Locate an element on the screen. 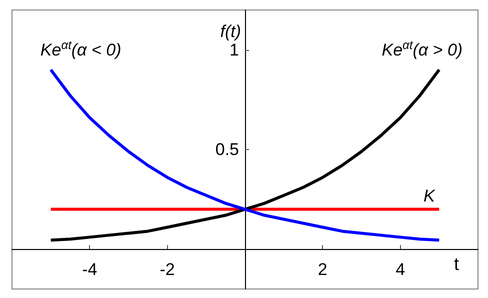 The height and width of the screenshot is (298, 488). x-axis-title: t is located at coordinates (457, 264).